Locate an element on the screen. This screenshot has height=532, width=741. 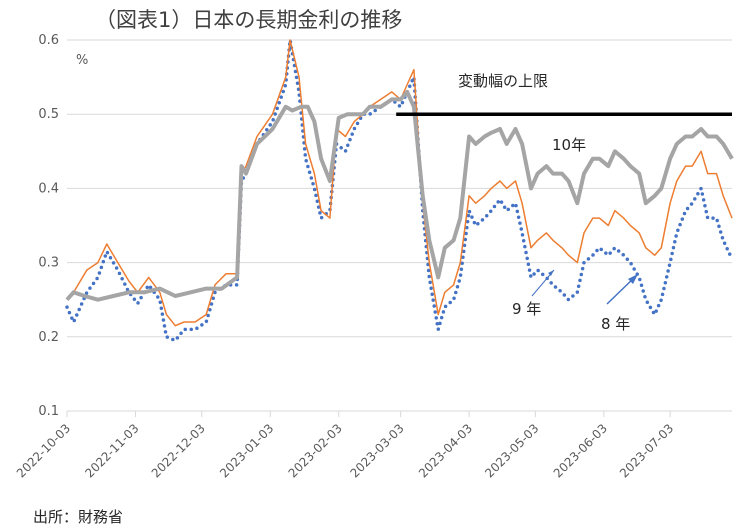
source-note: 出所：財務省 is located at coordinates (78, 517).